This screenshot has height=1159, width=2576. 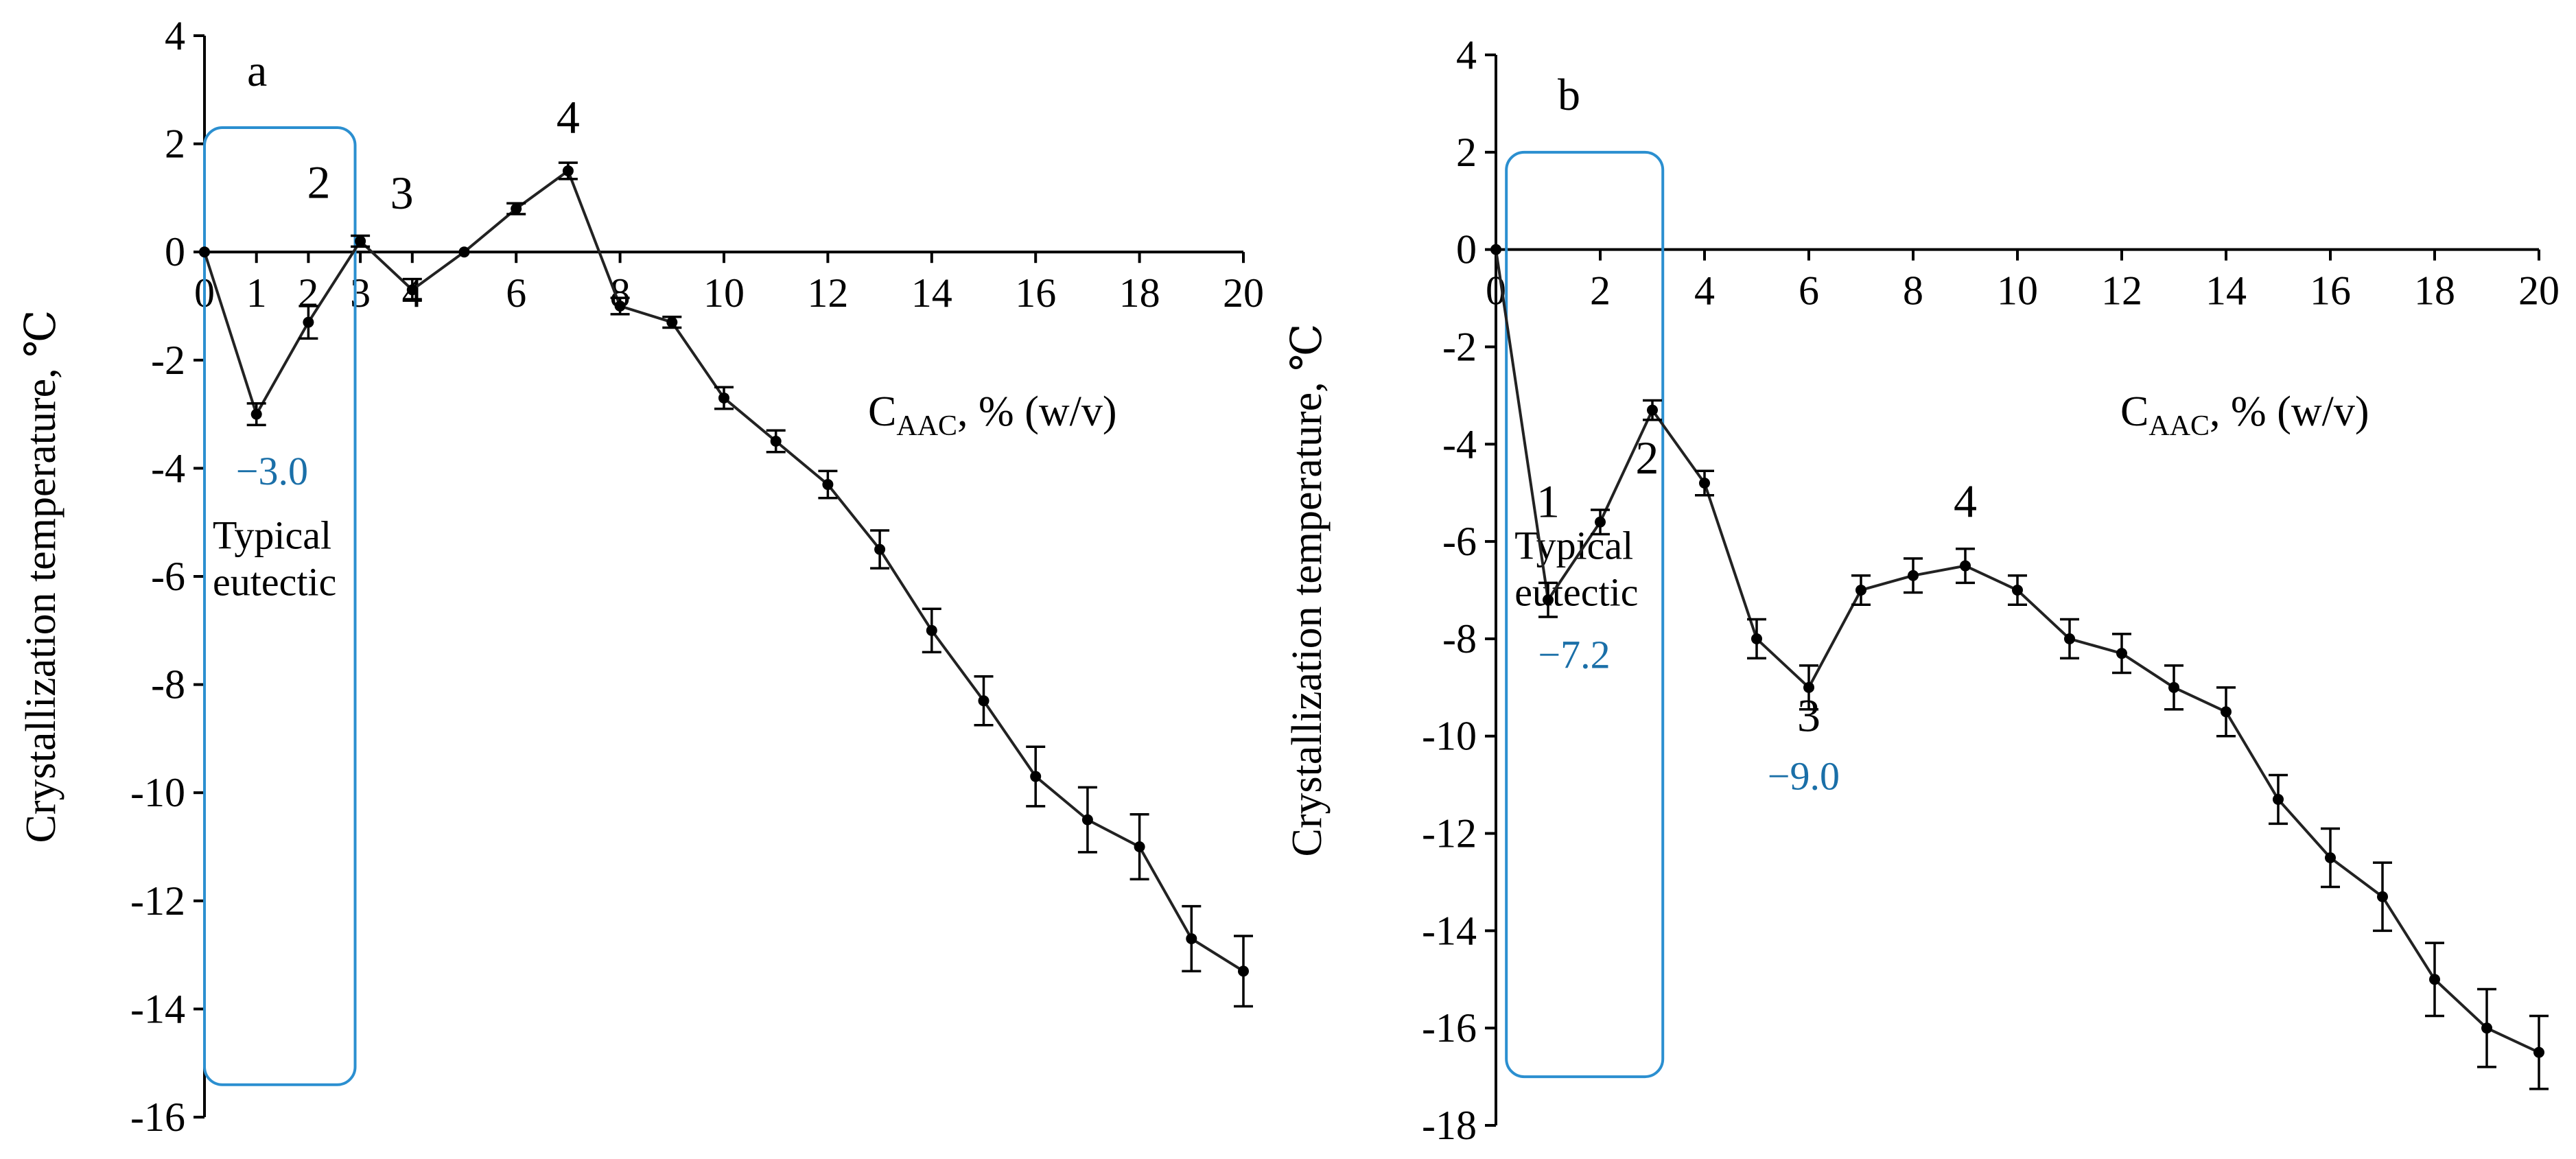 I want to click on x-tick-label: 4, so click(x=1704, y=291).